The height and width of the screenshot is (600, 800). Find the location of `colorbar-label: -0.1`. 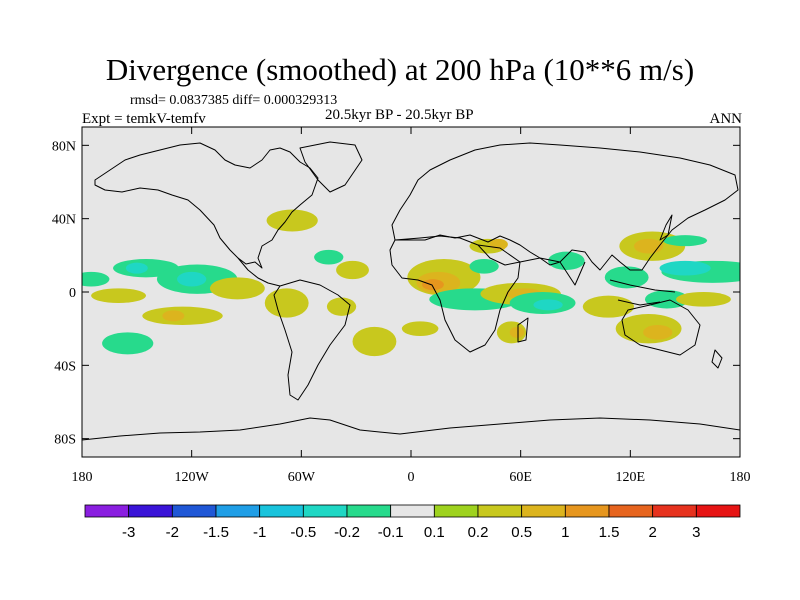

colorbar-label: -0.1 is located at coordinates (391, 532).